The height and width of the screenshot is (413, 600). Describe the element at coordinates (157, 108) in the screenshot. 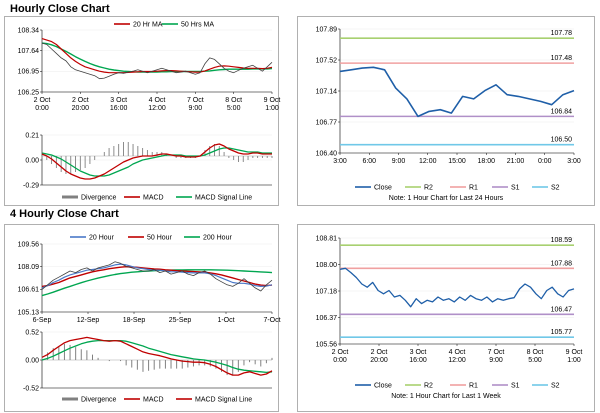

I see `hourly-ma-xtick-time: 12:00` at that location.